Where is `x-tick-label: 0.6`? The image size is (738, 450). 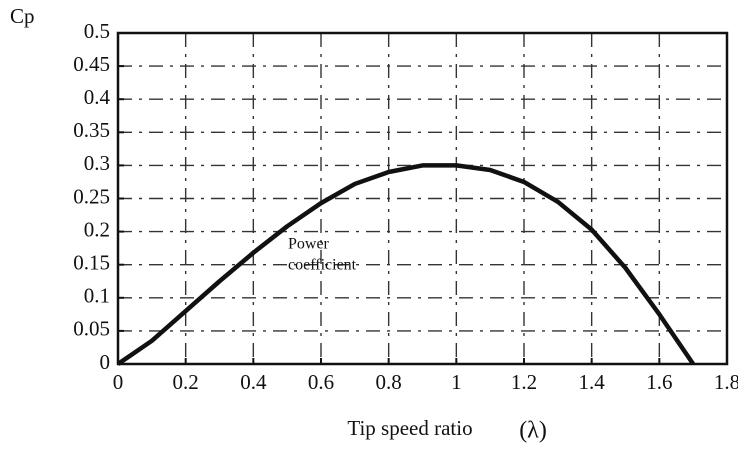 x-tick-label: 0.6 is located at coordinates (321, 382).